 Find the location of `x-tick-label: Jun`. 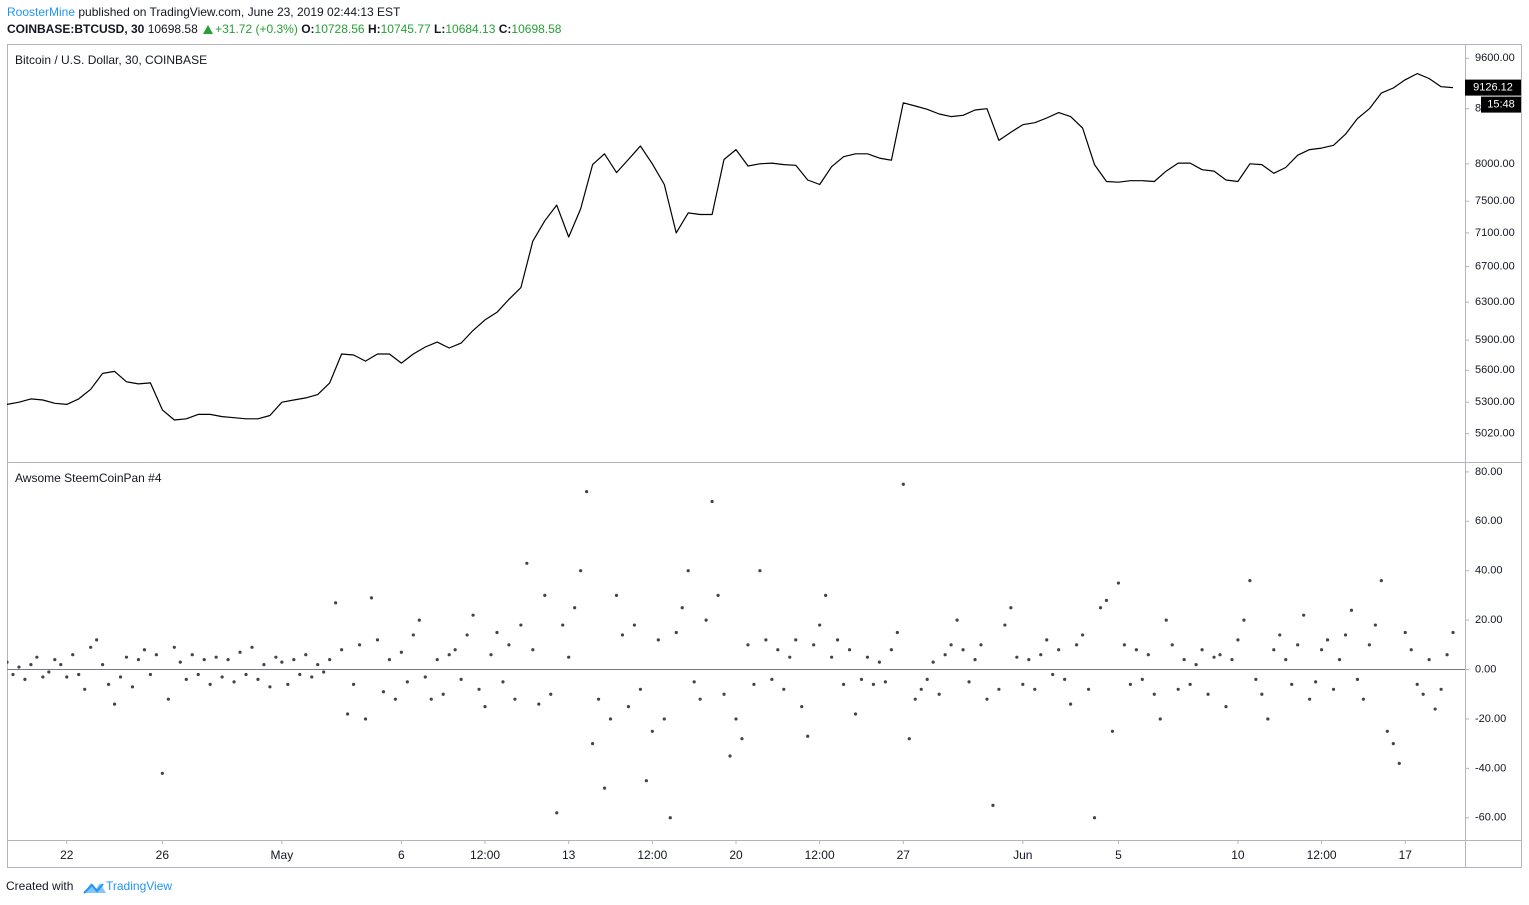

x-tick-label: Jun is located at coordinates (1022, 855).